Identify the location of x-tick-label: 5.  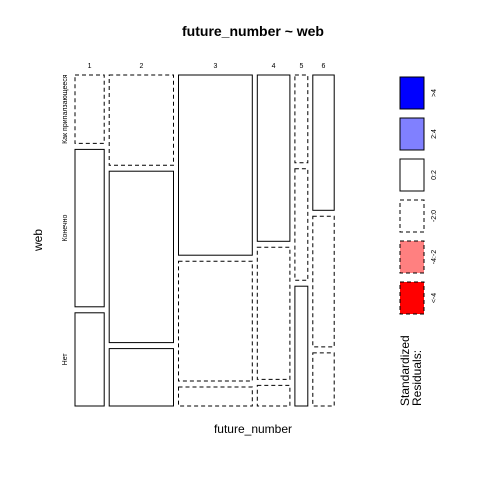
(301, 66).